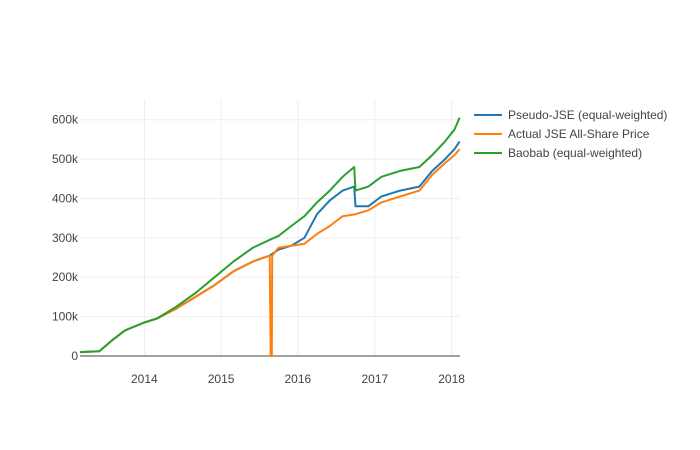 The width and height of the screenshot is (700, 450). I want to click on legend-item: Actual JSE All-Share Price, so click(562, 134).